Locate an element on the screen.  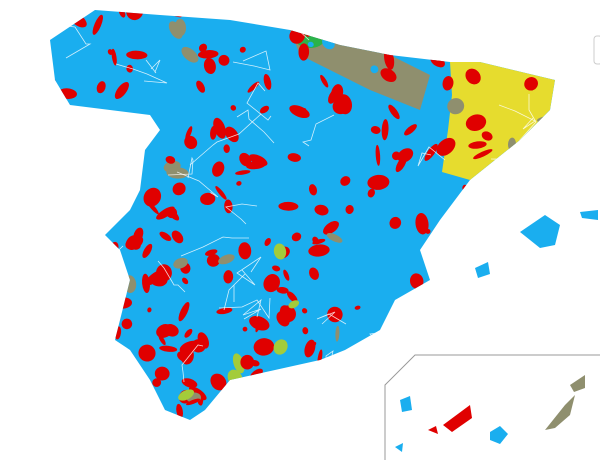
lanzarote is located at coordinates (577, 383).